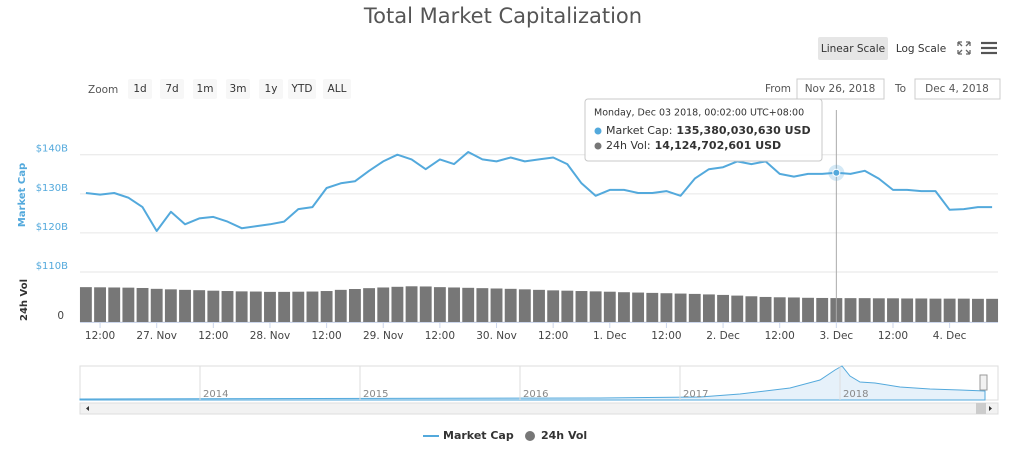 The height and width of the screenshot is (450, 1016). I want to click on y-tick-label: $120B, so click(52, 227).